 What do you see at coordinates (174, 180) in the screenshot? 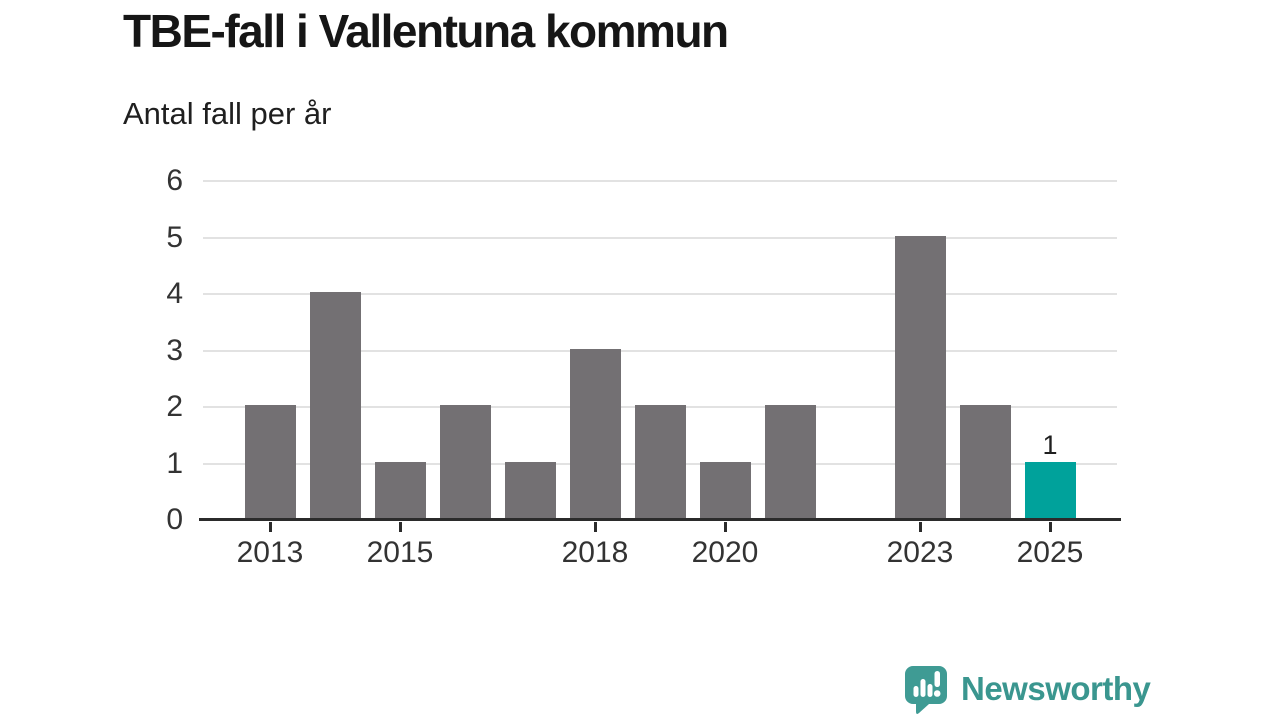
I see `y-axis-label-6: 6` at bounding box center [174, 180].